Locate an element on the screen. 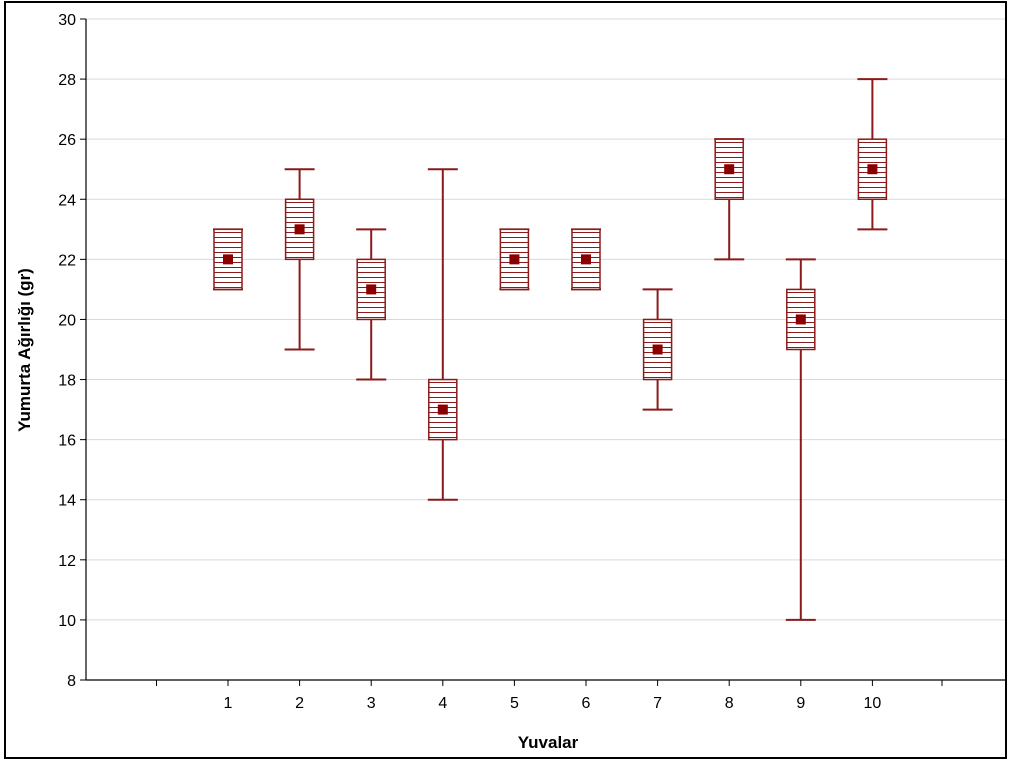  y-tick-label: 18 is located at coordinates (67, 381).